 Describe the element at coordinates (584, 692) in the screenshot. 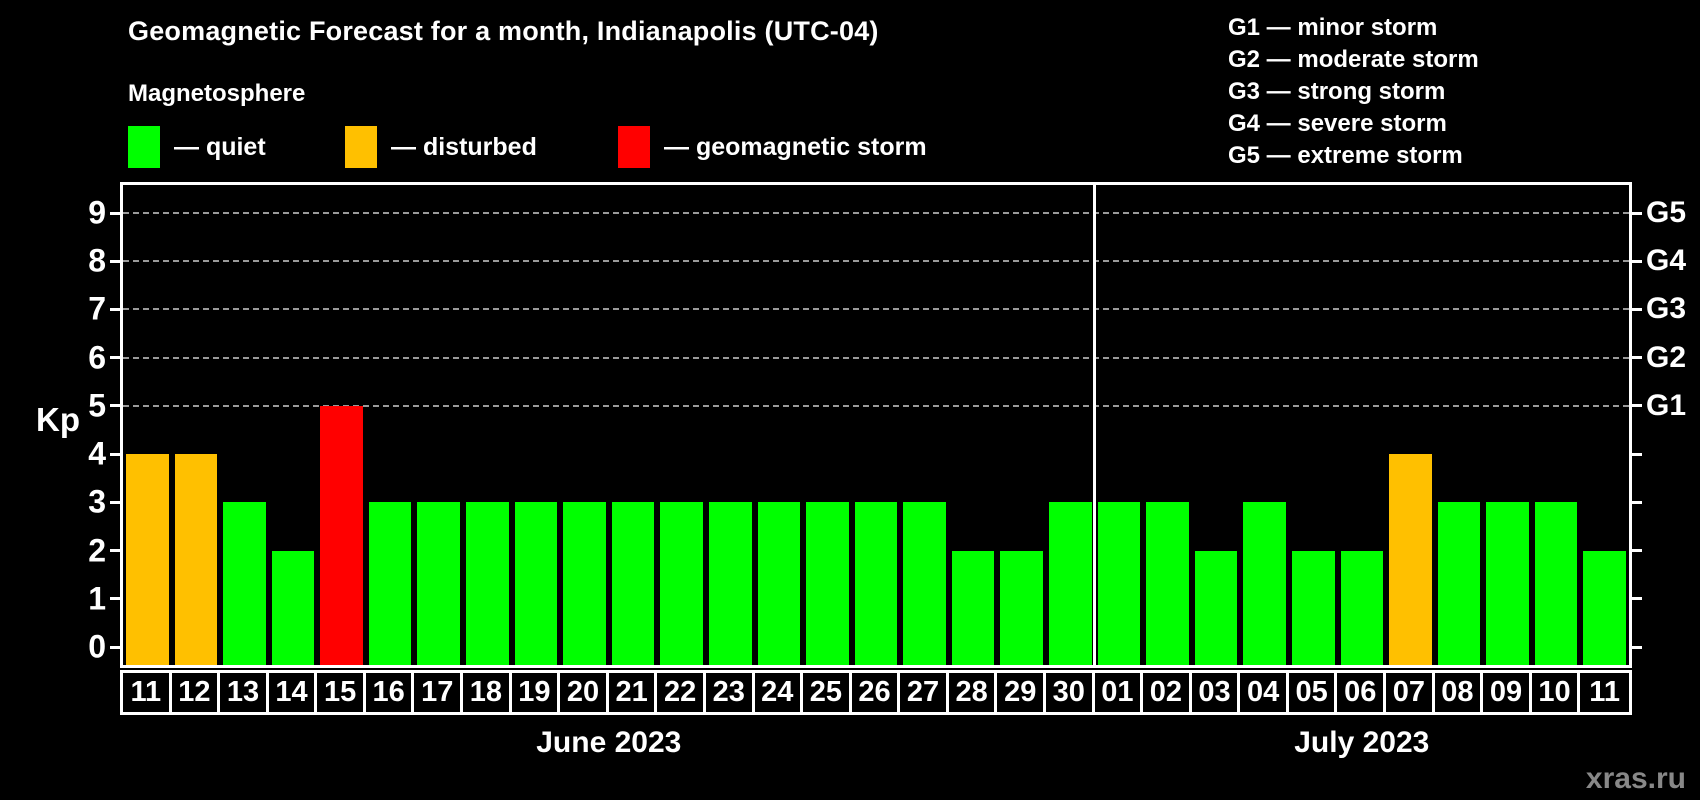

I see `day-label-20: 20` at that location.